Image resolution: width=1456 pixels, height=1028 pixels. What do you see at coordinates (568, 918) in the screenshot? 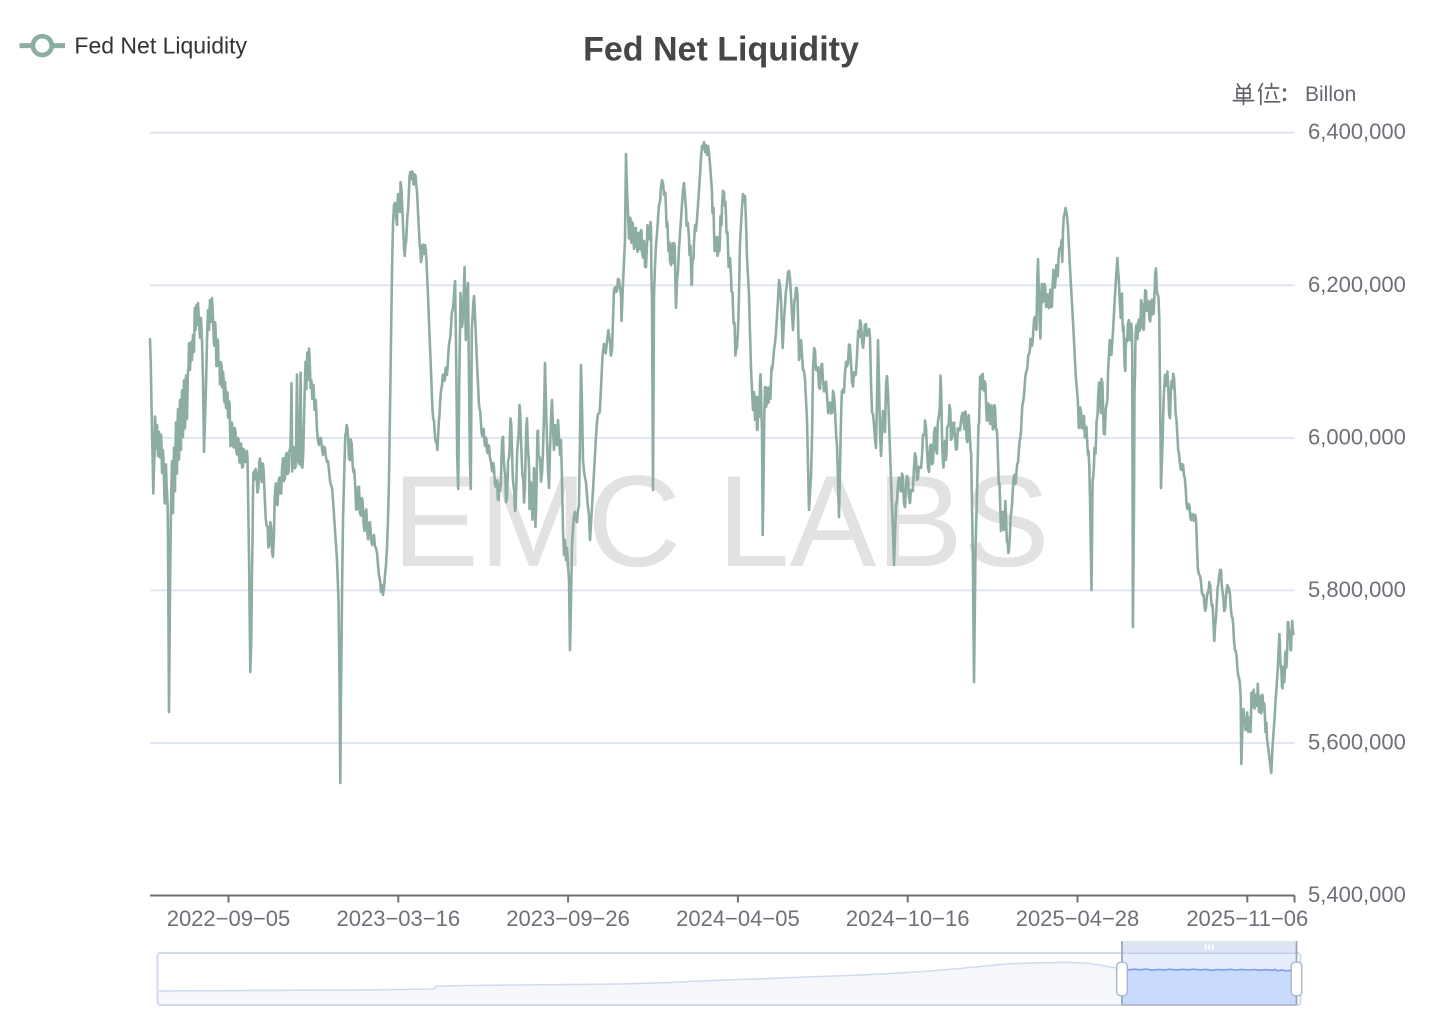
I see `svg-text: 2023−09−26` at bounding box center [568, 918].